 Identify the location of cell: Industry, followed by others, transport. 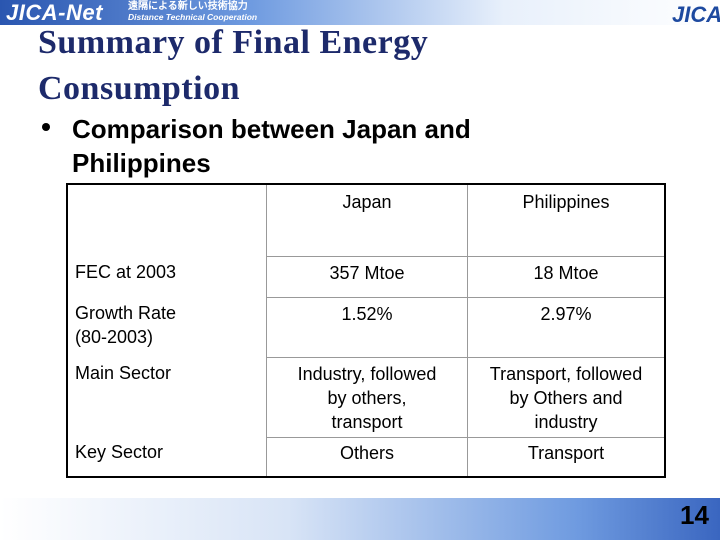
(367, 396).